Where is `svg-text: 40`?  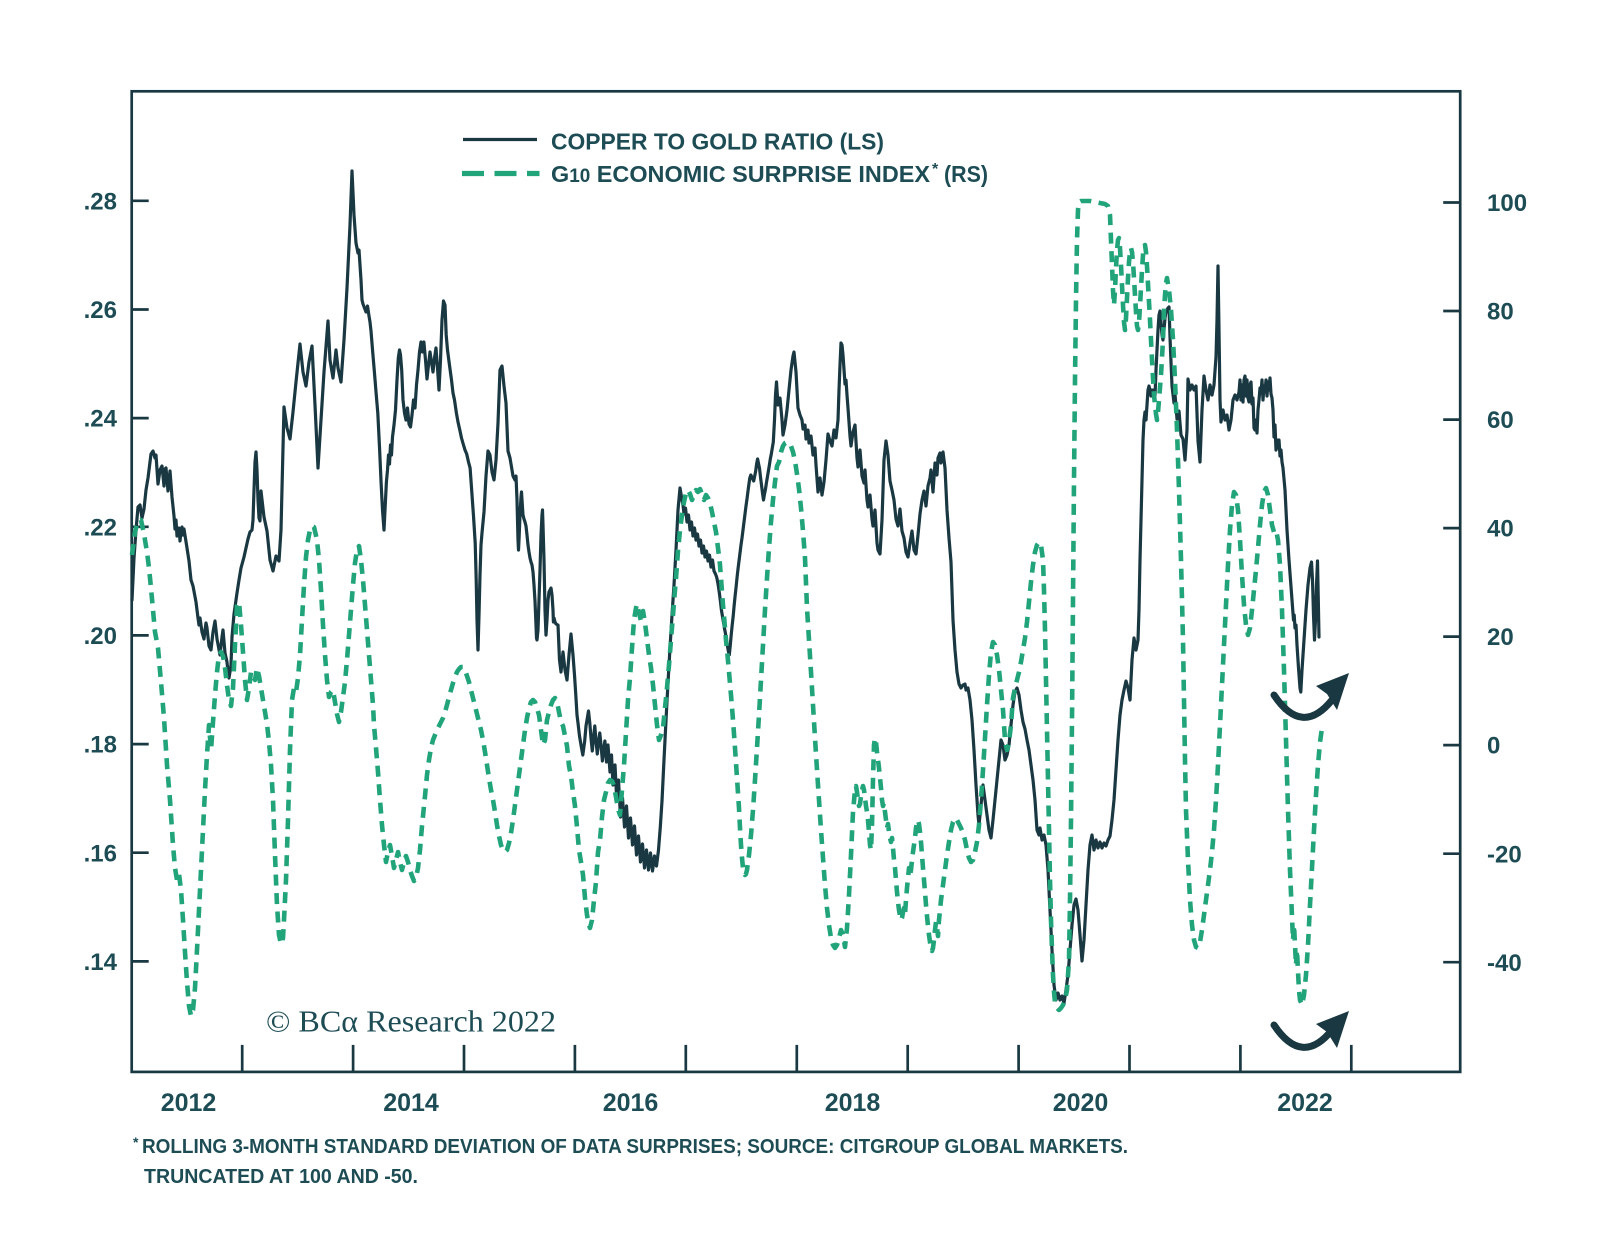
svg-text: 40 is located at coordinates (1500, 529).